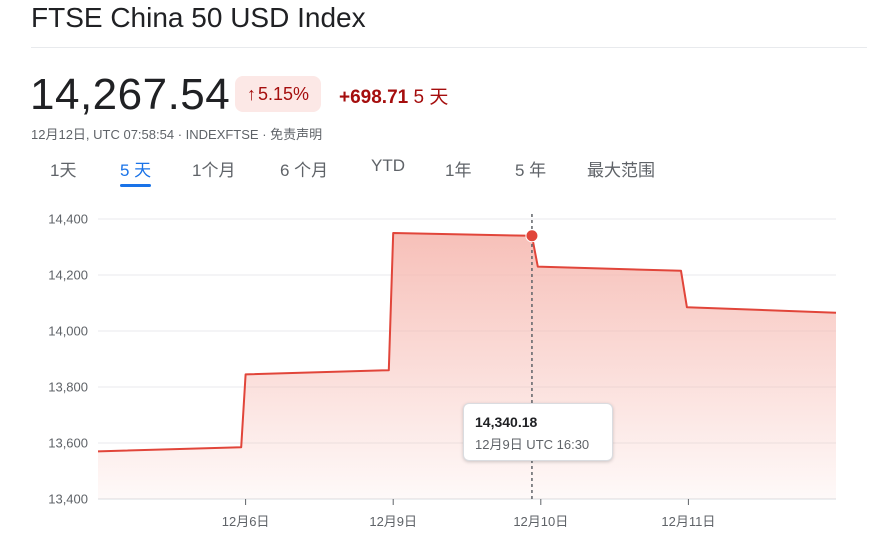 This screenshot has width=875, height=537. Describe the element at coordinates (538, 432) in the screenshot. I see `chart-tooltip: 14,340.18 12月9日 UTC 16:30` at that location.